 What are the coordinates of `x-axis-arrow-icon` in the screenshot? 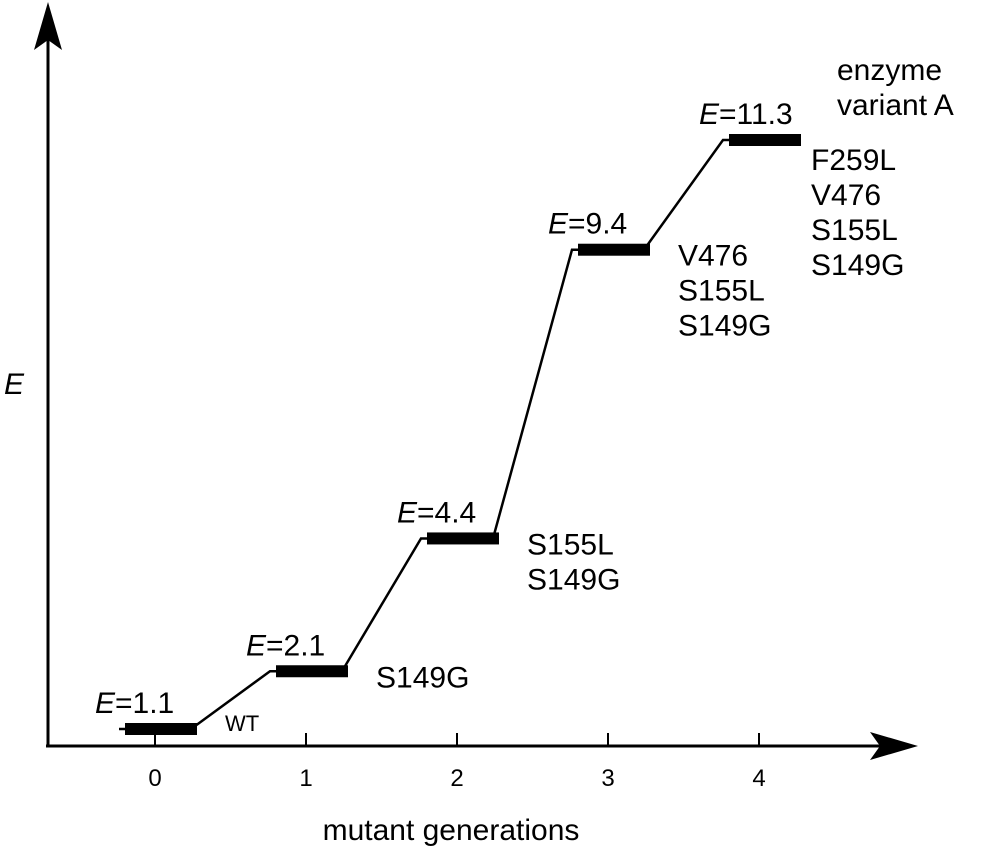 It's located at (894, 746).